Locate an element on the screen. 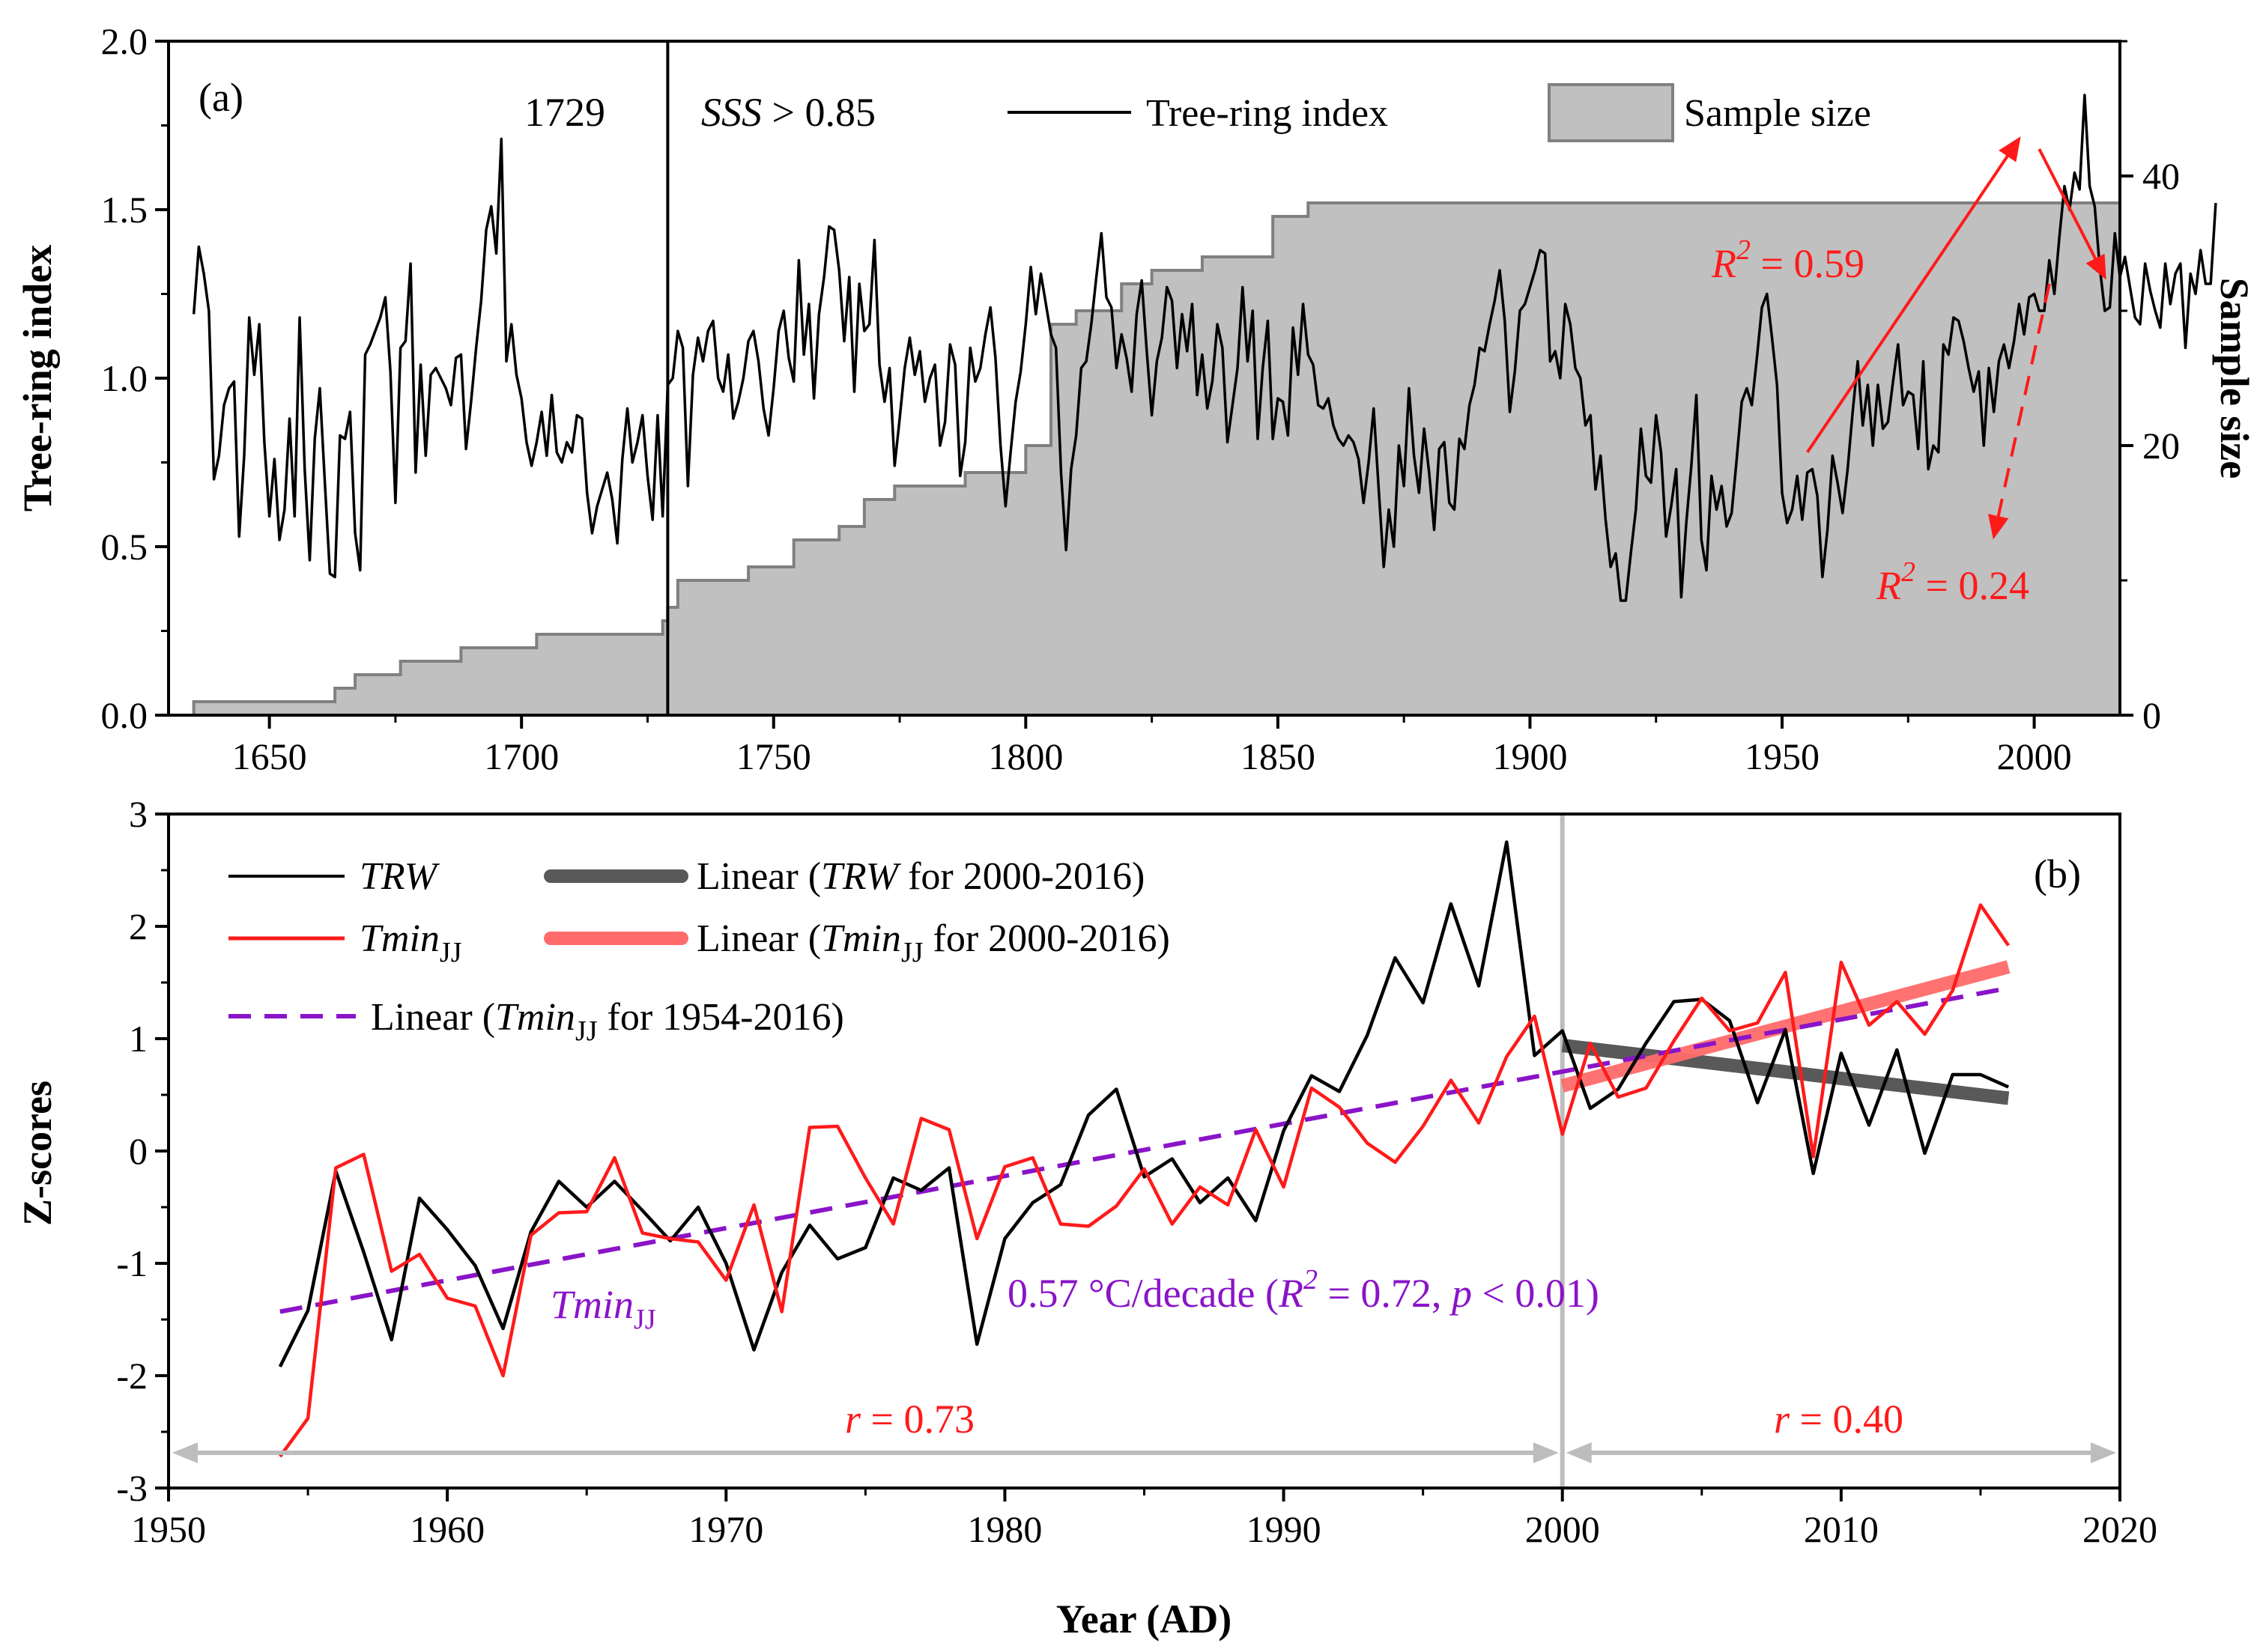 This screenshot has height=1652, width=2257. y-right-tick-label: 40 is located at coordinates (2161, 176).